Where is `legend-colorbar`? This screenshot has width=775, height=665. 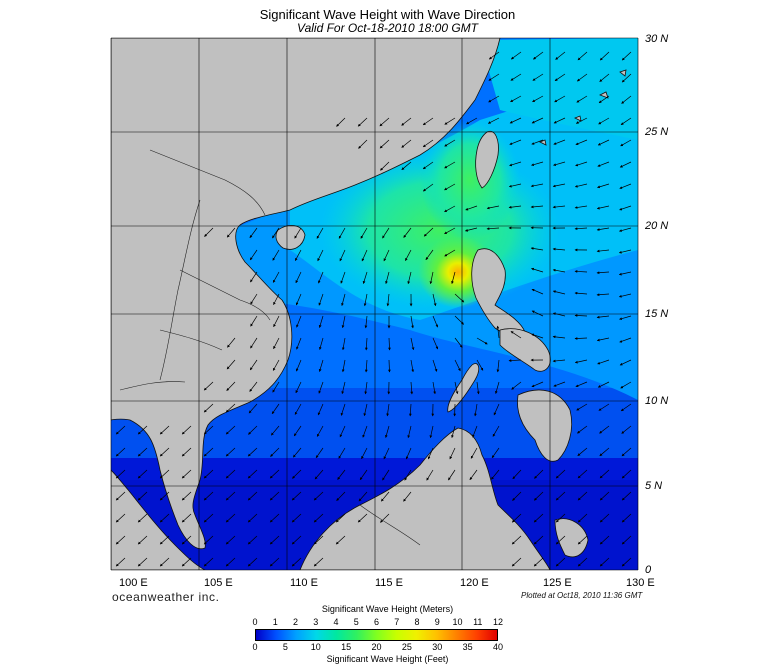
legend-colorbar is located at coordinates (376, 635).